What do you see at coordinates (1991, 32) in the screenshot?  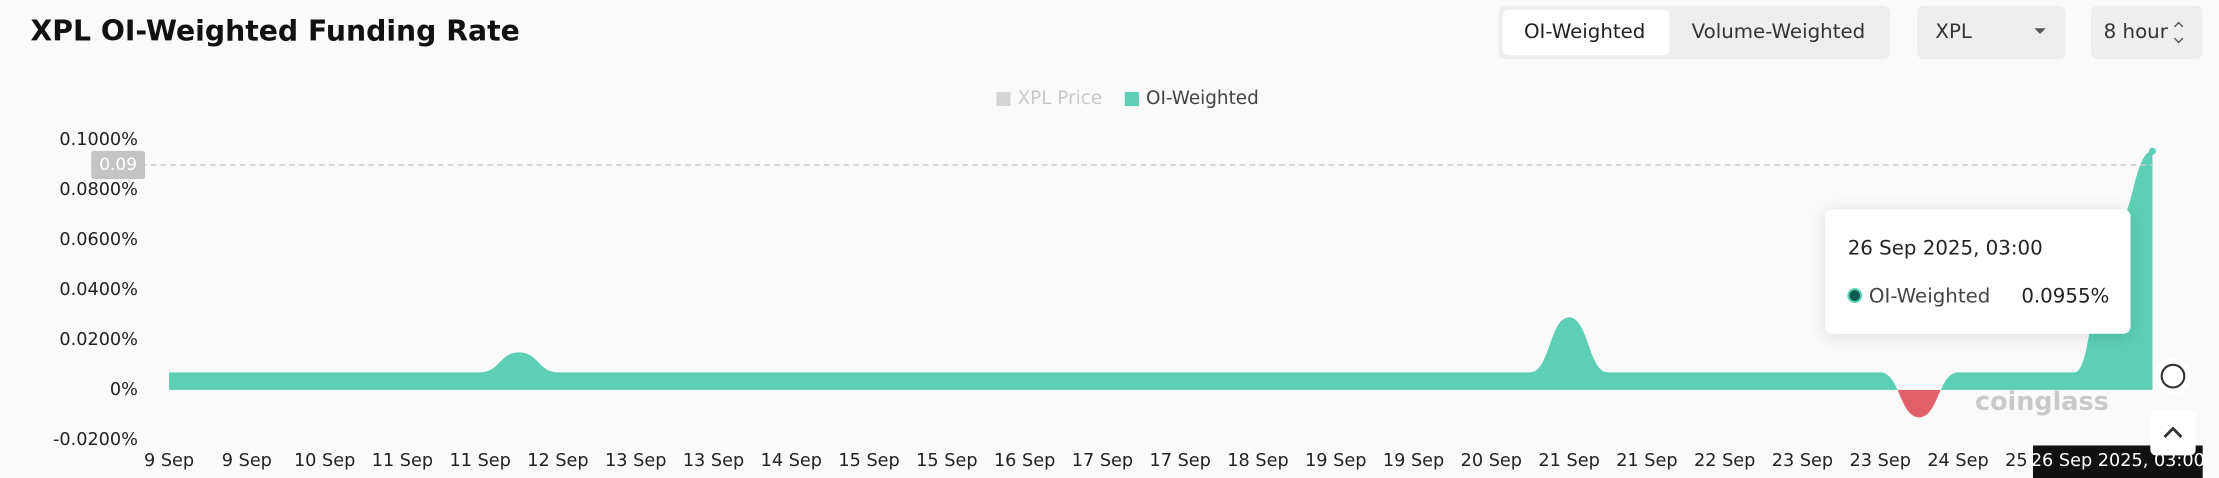 I see `symbol-select` at bounding box center [1991, 32].